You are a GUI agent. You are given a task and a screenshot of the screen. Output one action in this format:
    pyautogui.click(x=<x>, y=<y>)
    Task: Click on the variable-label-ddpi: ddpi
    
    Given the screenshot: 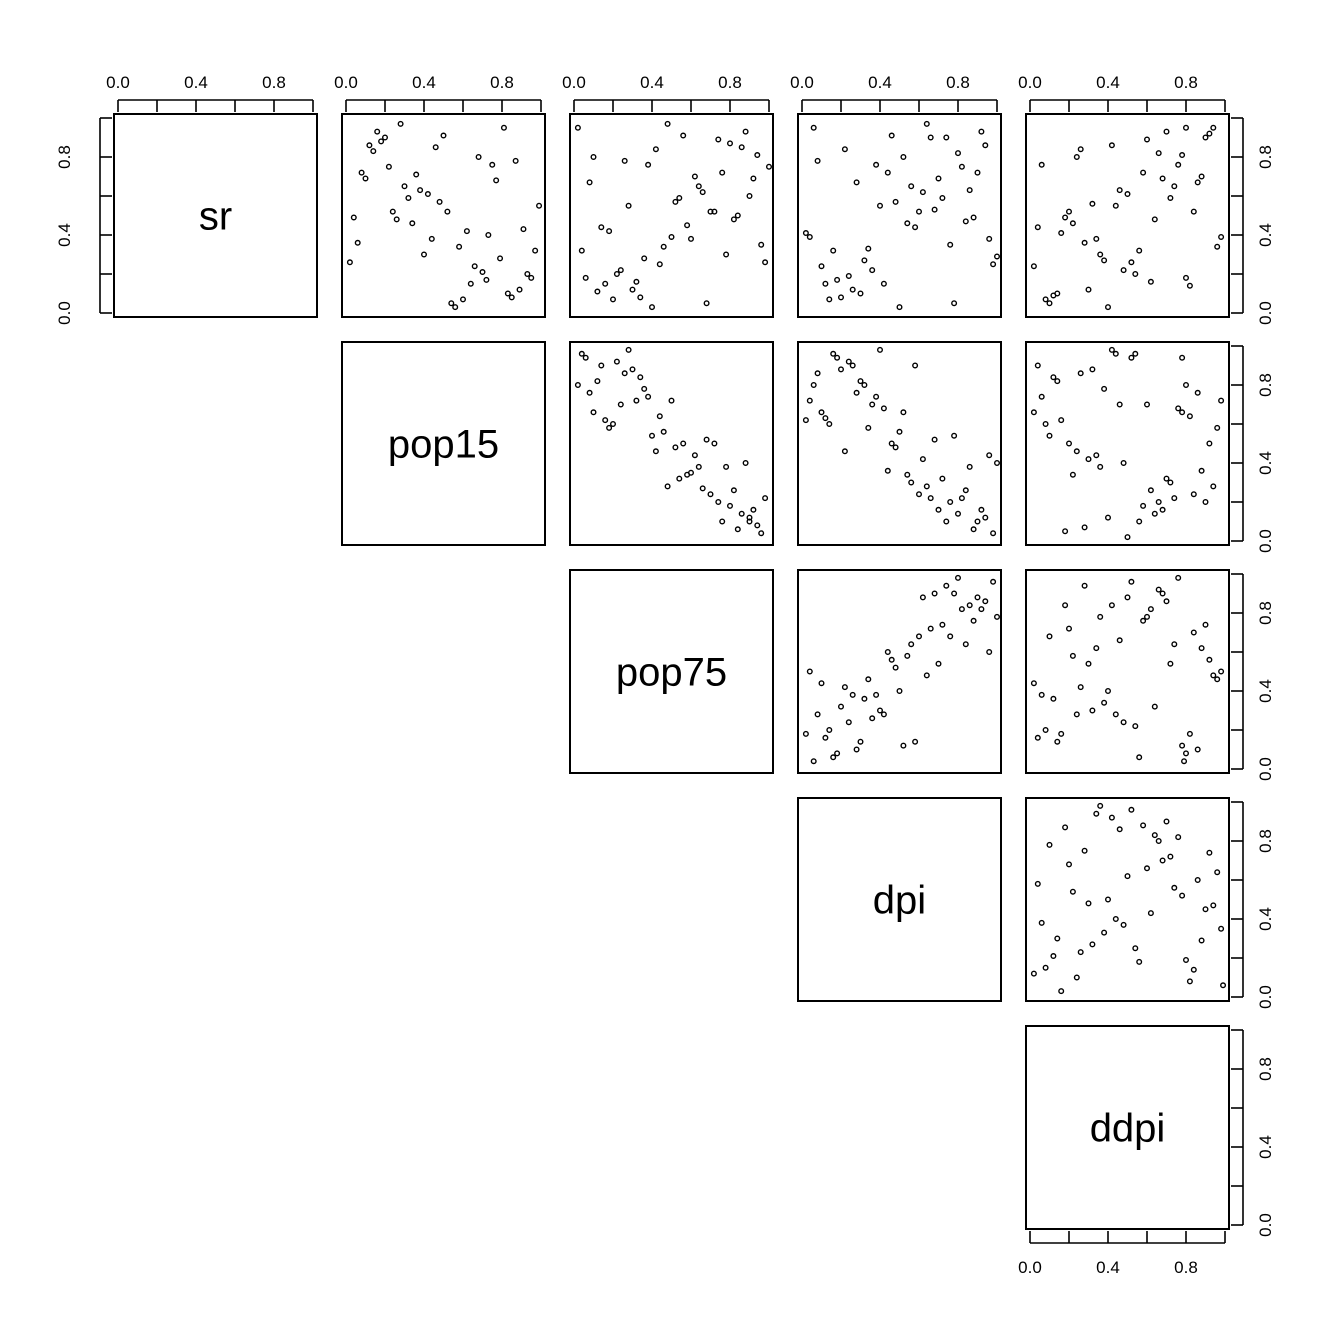 What is the action you would take?
    pyautogui.click(x=1128, y=1129)
    